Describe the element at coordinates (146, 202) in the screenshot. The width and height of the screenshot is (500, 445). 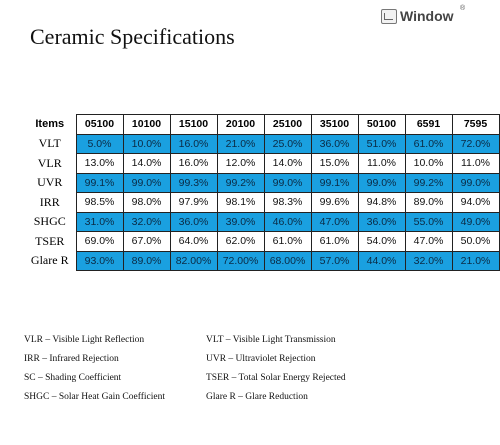
I see `table-cell: 98.0%` at that location.